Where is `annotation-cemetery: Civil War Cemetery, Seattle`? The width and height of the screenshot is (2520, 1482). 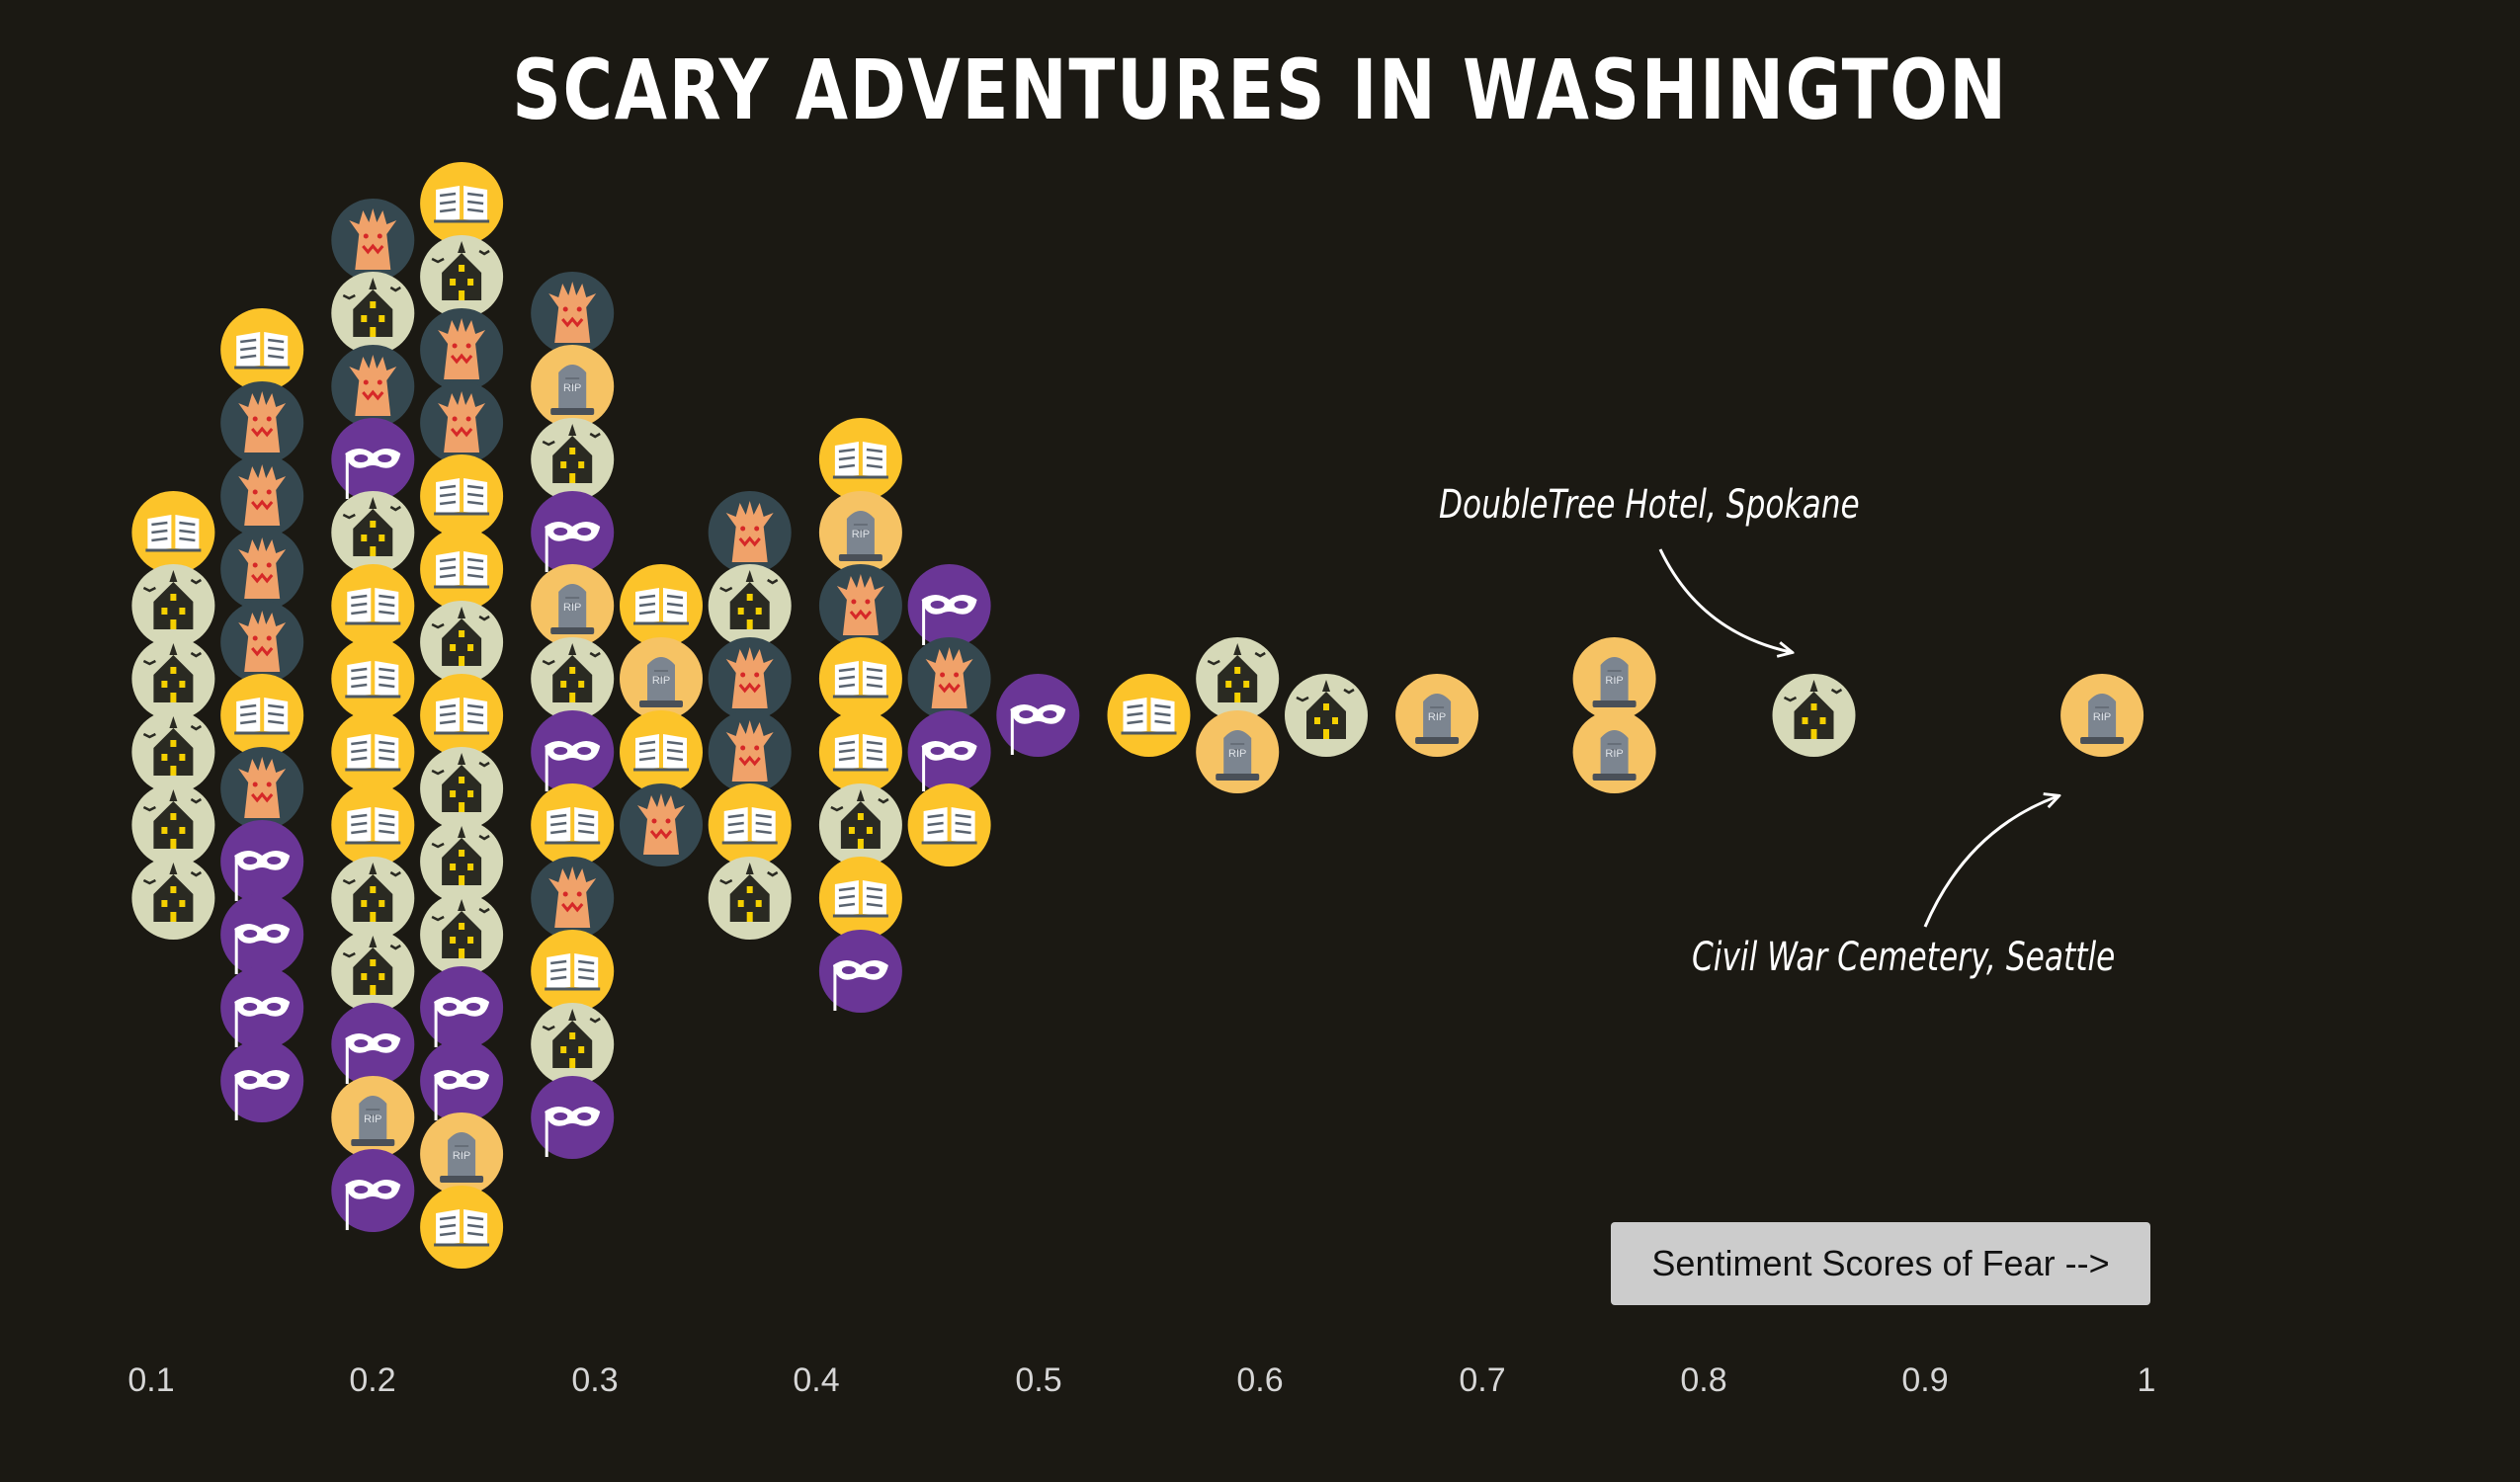
annotation-cemetery: Civil War Cemetery, Seattle is located at coordinates (1904, 957).